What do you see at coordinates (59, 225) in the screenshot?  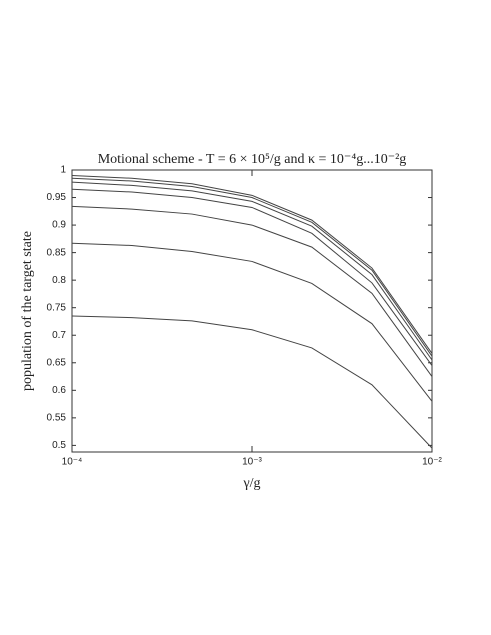 I see `y-tick-label: 0.9` at bounding box center [59, 225].